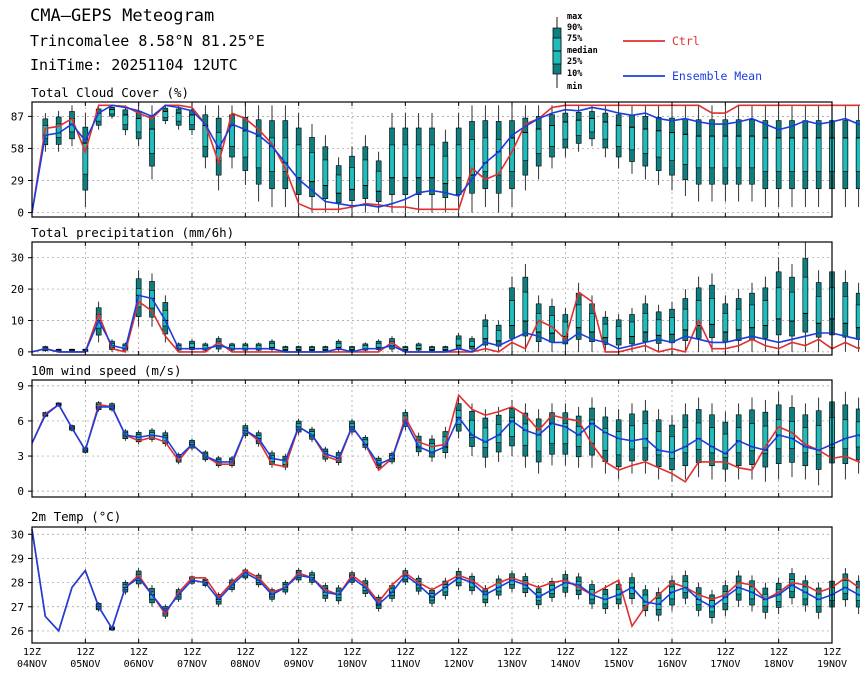 This screenshot has width=860, height=678. Describe the element at coordinates (574, 17) in the screenshot. I see `legend-box-label: max` at that location.